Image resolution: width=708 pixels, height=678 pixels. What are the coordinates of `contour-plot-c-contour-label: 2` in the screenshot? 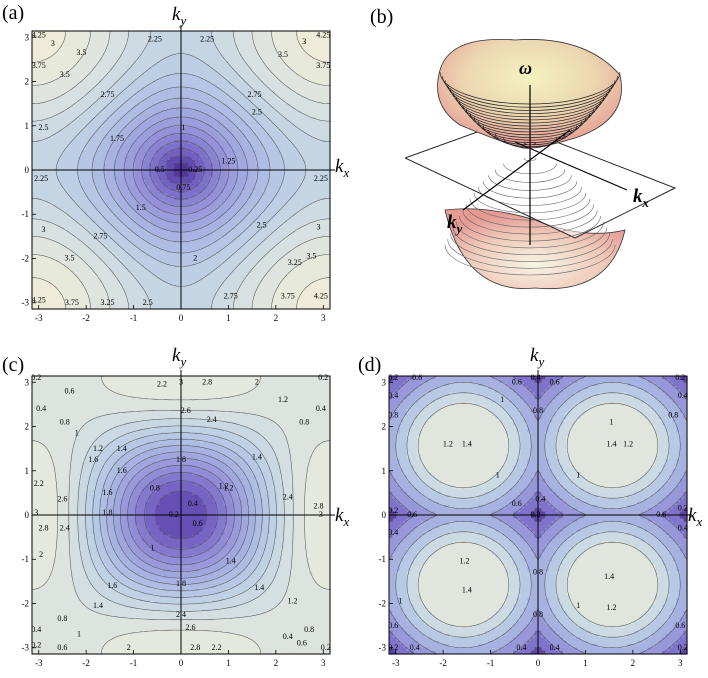 It's located at (257, 382).